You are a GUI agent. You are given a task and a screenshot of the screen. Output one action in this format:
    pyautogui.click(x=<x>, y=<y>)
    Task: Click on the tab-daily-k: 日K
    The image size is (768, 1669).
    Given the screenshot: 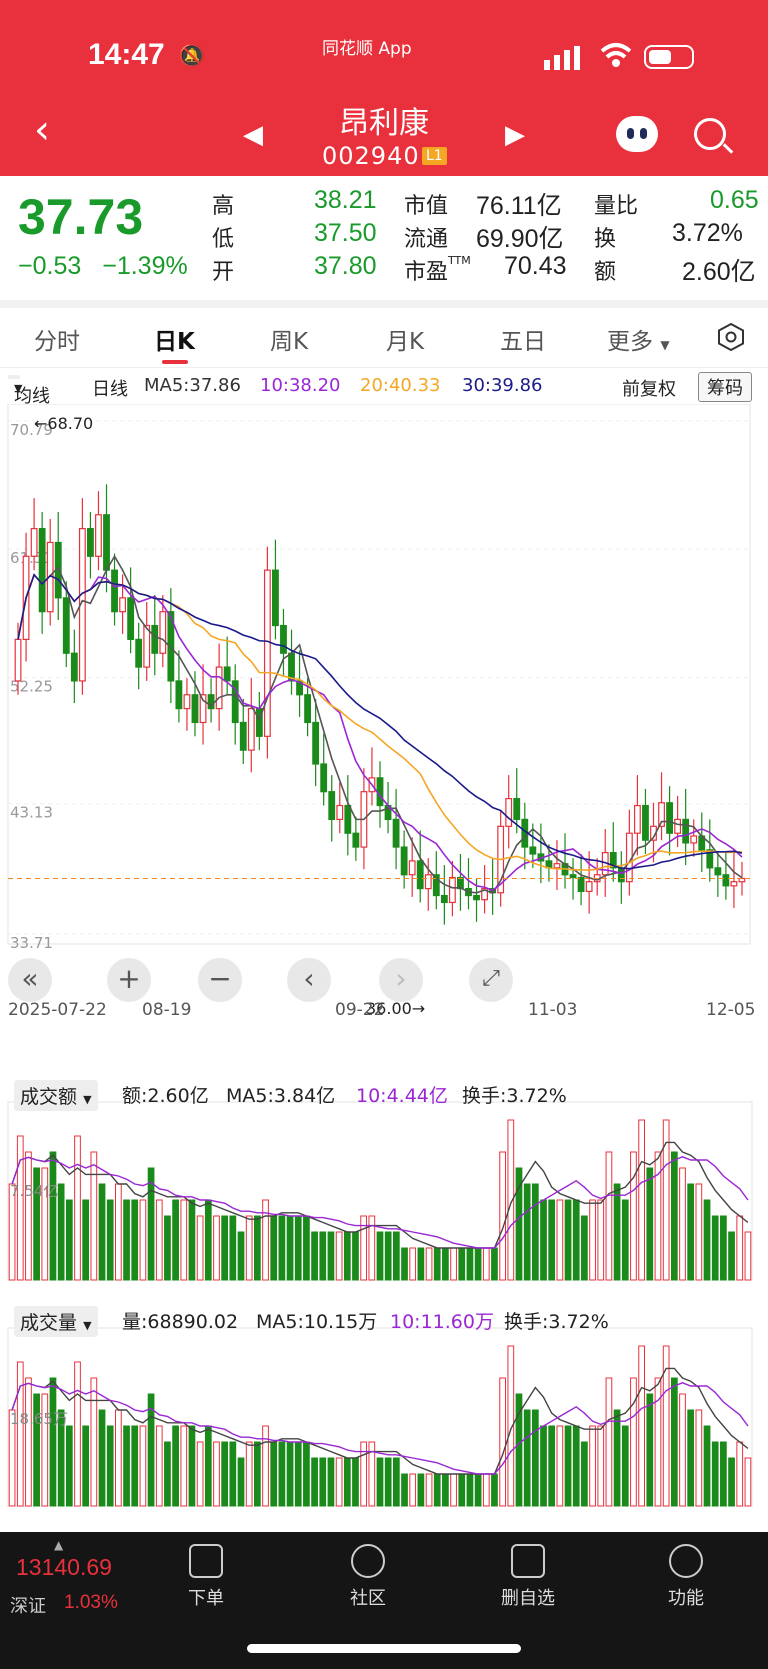 What is the action you would take?
    pyautogui.click(x=174, y=342)
    